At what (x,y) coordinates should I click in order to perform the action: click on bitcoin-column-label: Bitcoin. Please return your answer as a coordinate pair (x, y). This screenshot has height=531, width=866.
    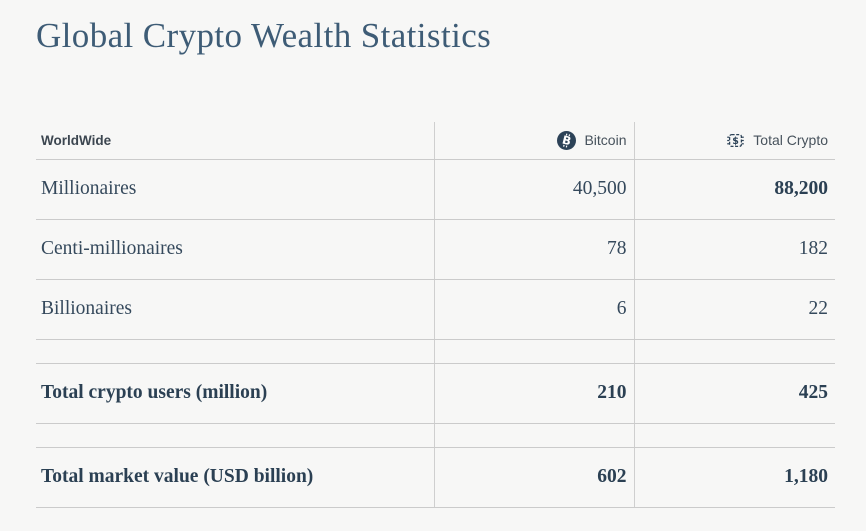
    Looking at the image, I should click on (605, 140).